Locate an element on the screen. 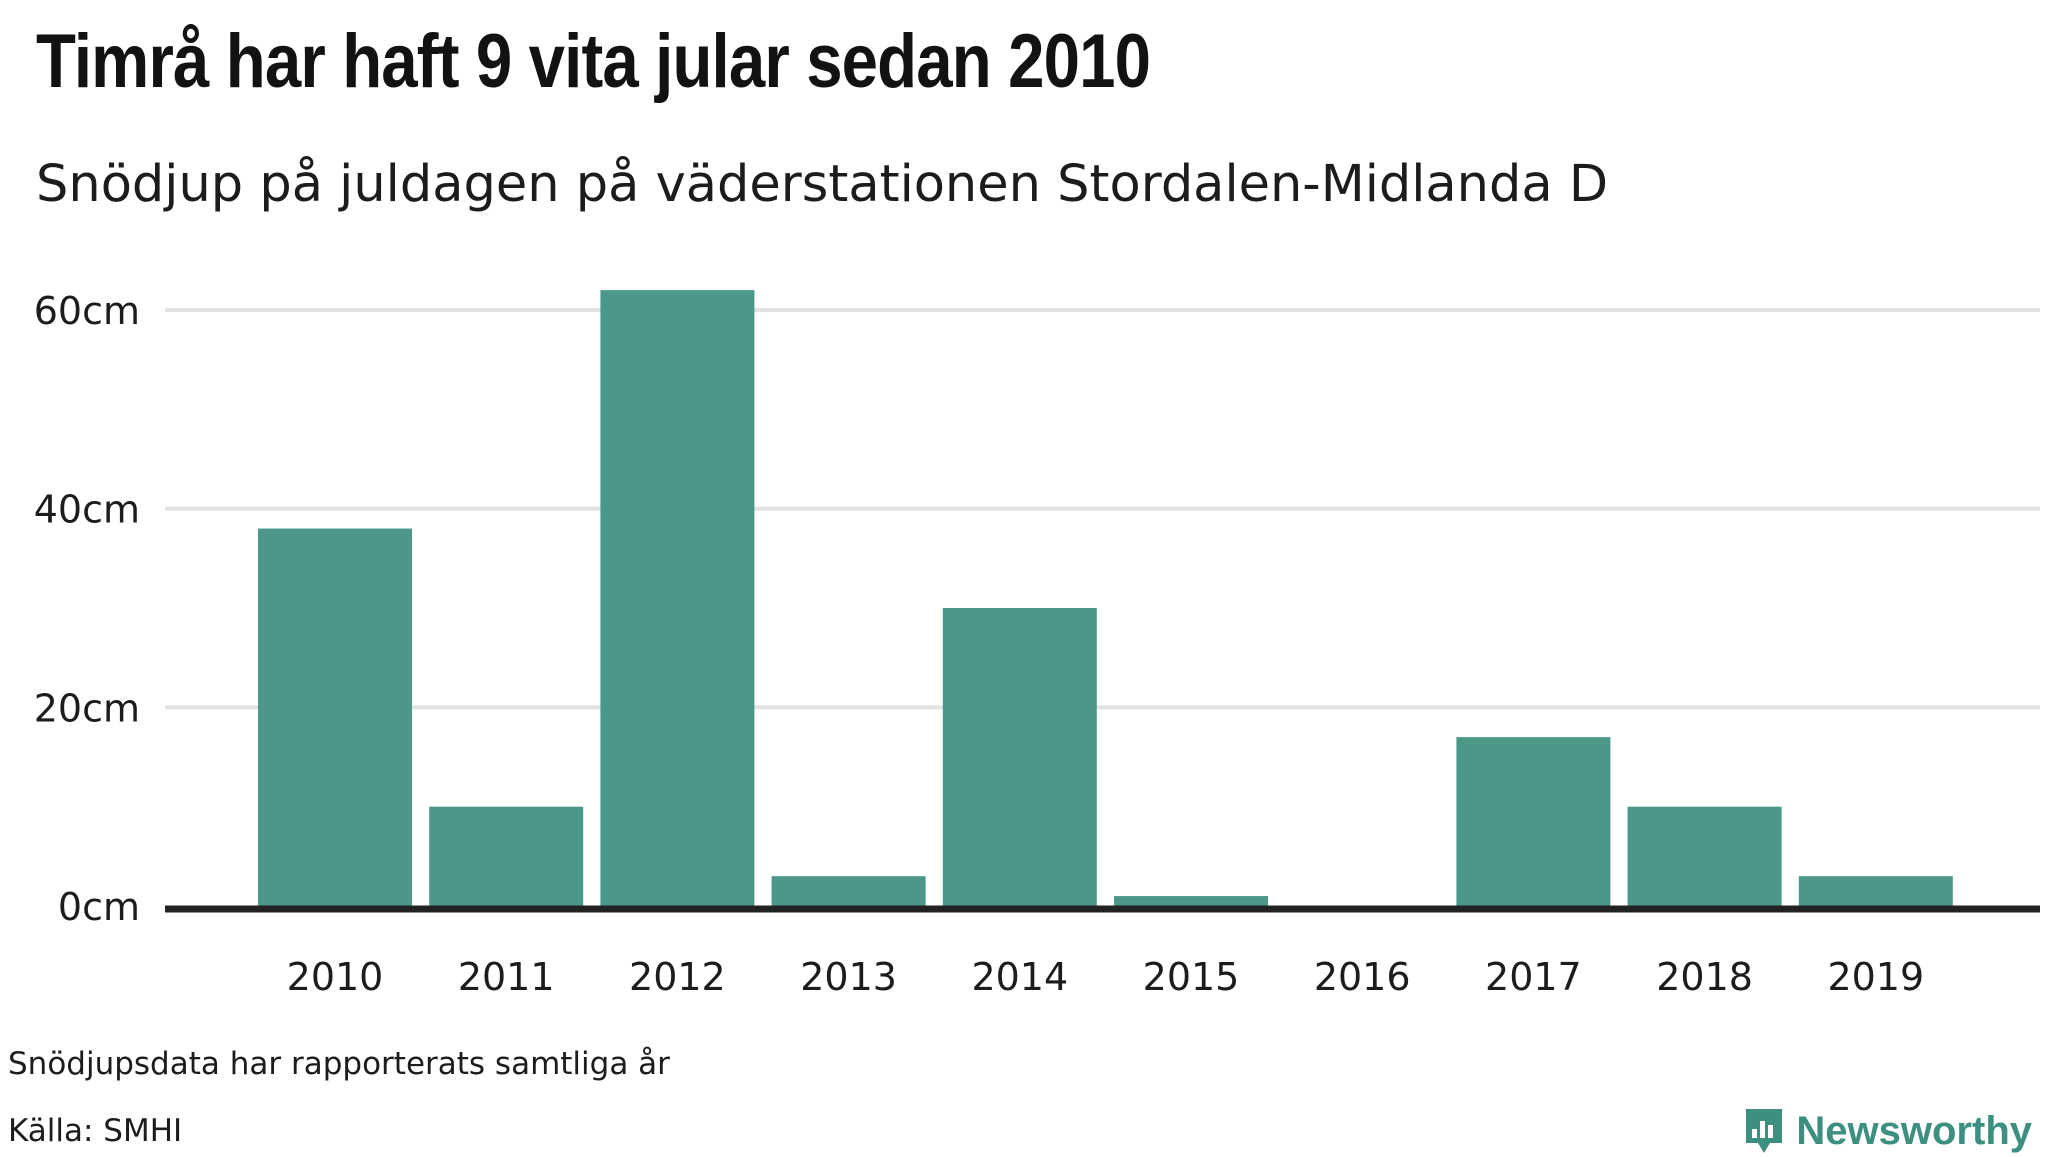 The height and width of the screenshot is (1157, 2048). newsworthy-logo-icon is located at coordinates (1764, 1131).